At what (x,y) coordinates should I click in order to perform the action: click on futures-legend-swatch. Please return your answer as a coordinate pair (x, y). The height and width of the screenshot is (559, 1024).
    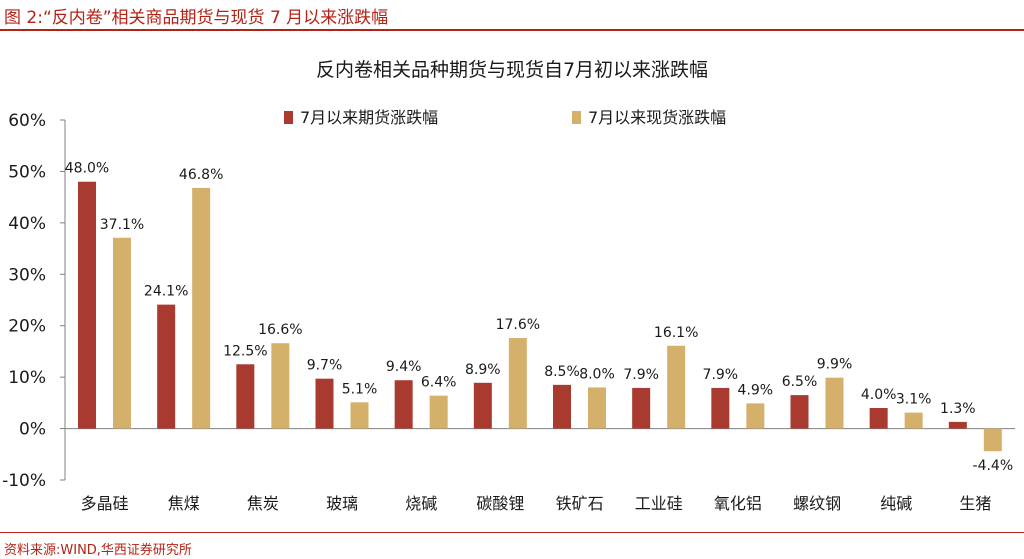
    Looking at the image, I should click on (288, 117).